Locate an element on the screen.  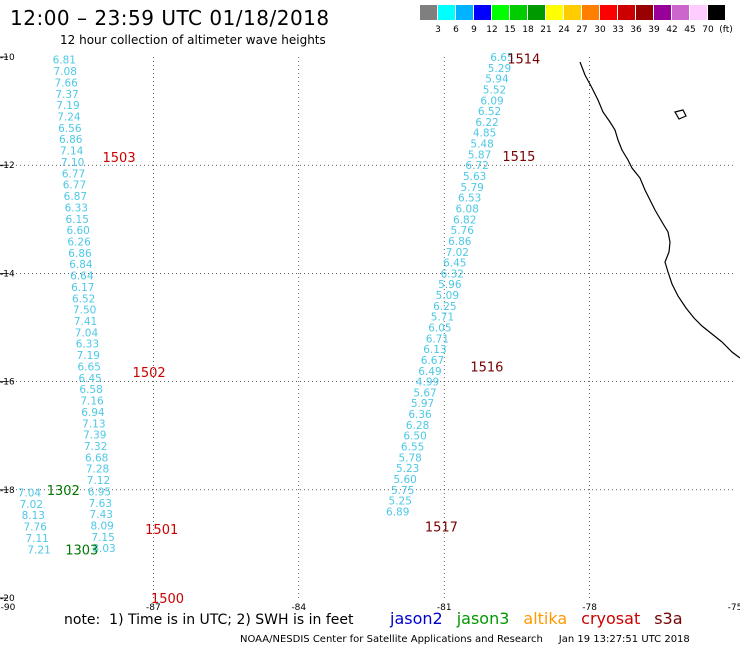
lat-tick-label: -10 is located at coordinates (7, 58).